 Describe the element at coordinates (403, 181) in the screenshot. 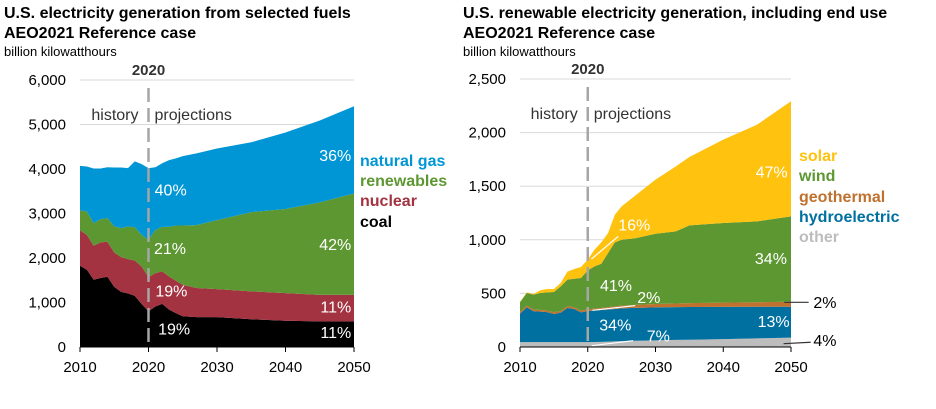

I see `legend-renewables: renewables` at that location.